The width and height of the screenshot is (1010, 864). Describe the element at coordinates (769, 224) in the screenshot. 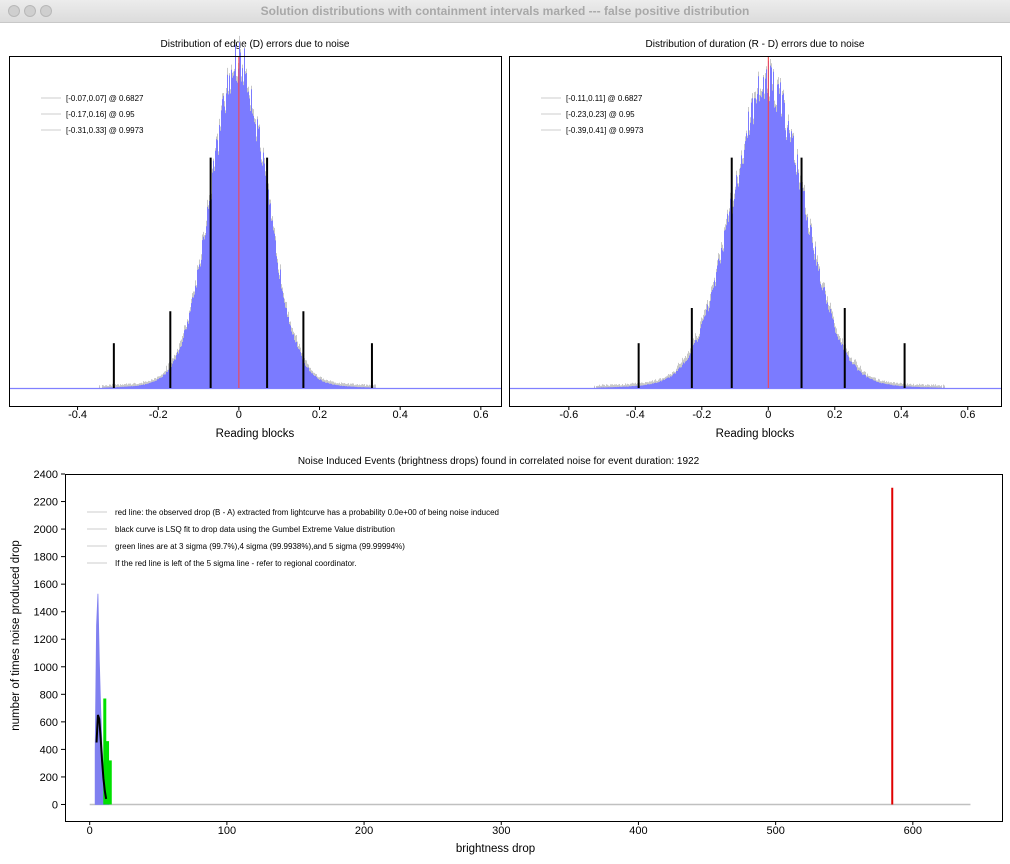

I see `histogram-bars` at that location.